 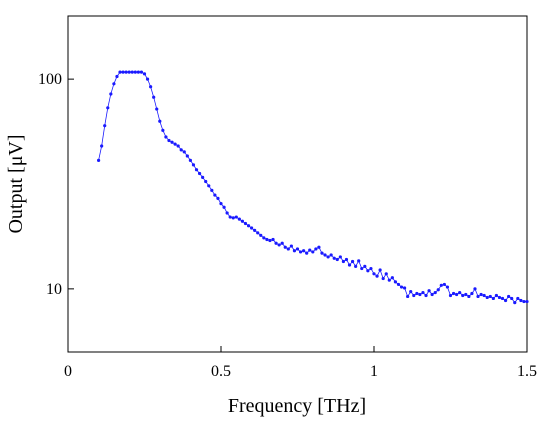 What do you see at coordinates (374, 371) in the screenshot?
I see `x-tick-label: 1` at bounding box center [374, 371].